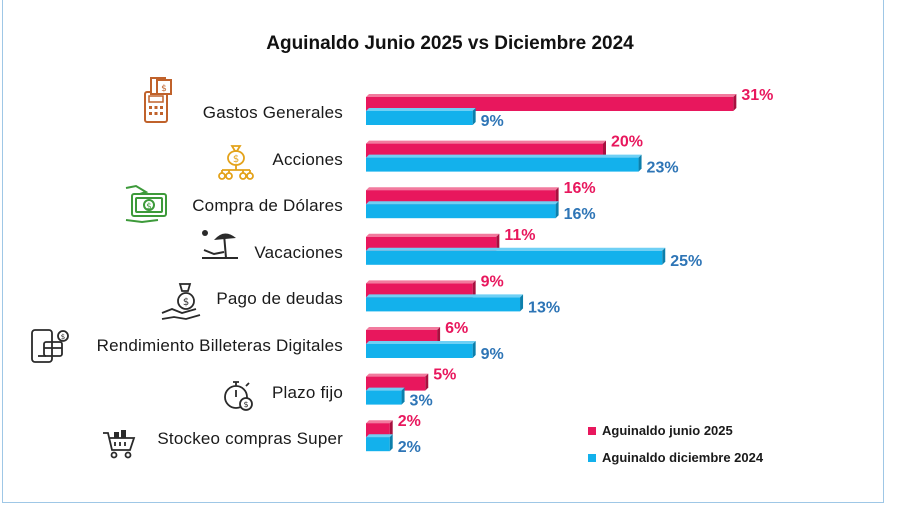 The width and height of the screenshot is (900, 506). What do you see at coordinates (307, 392) in the screenshot?
I see `category-label: Plazo fijo` at bounding box center [307, 392].